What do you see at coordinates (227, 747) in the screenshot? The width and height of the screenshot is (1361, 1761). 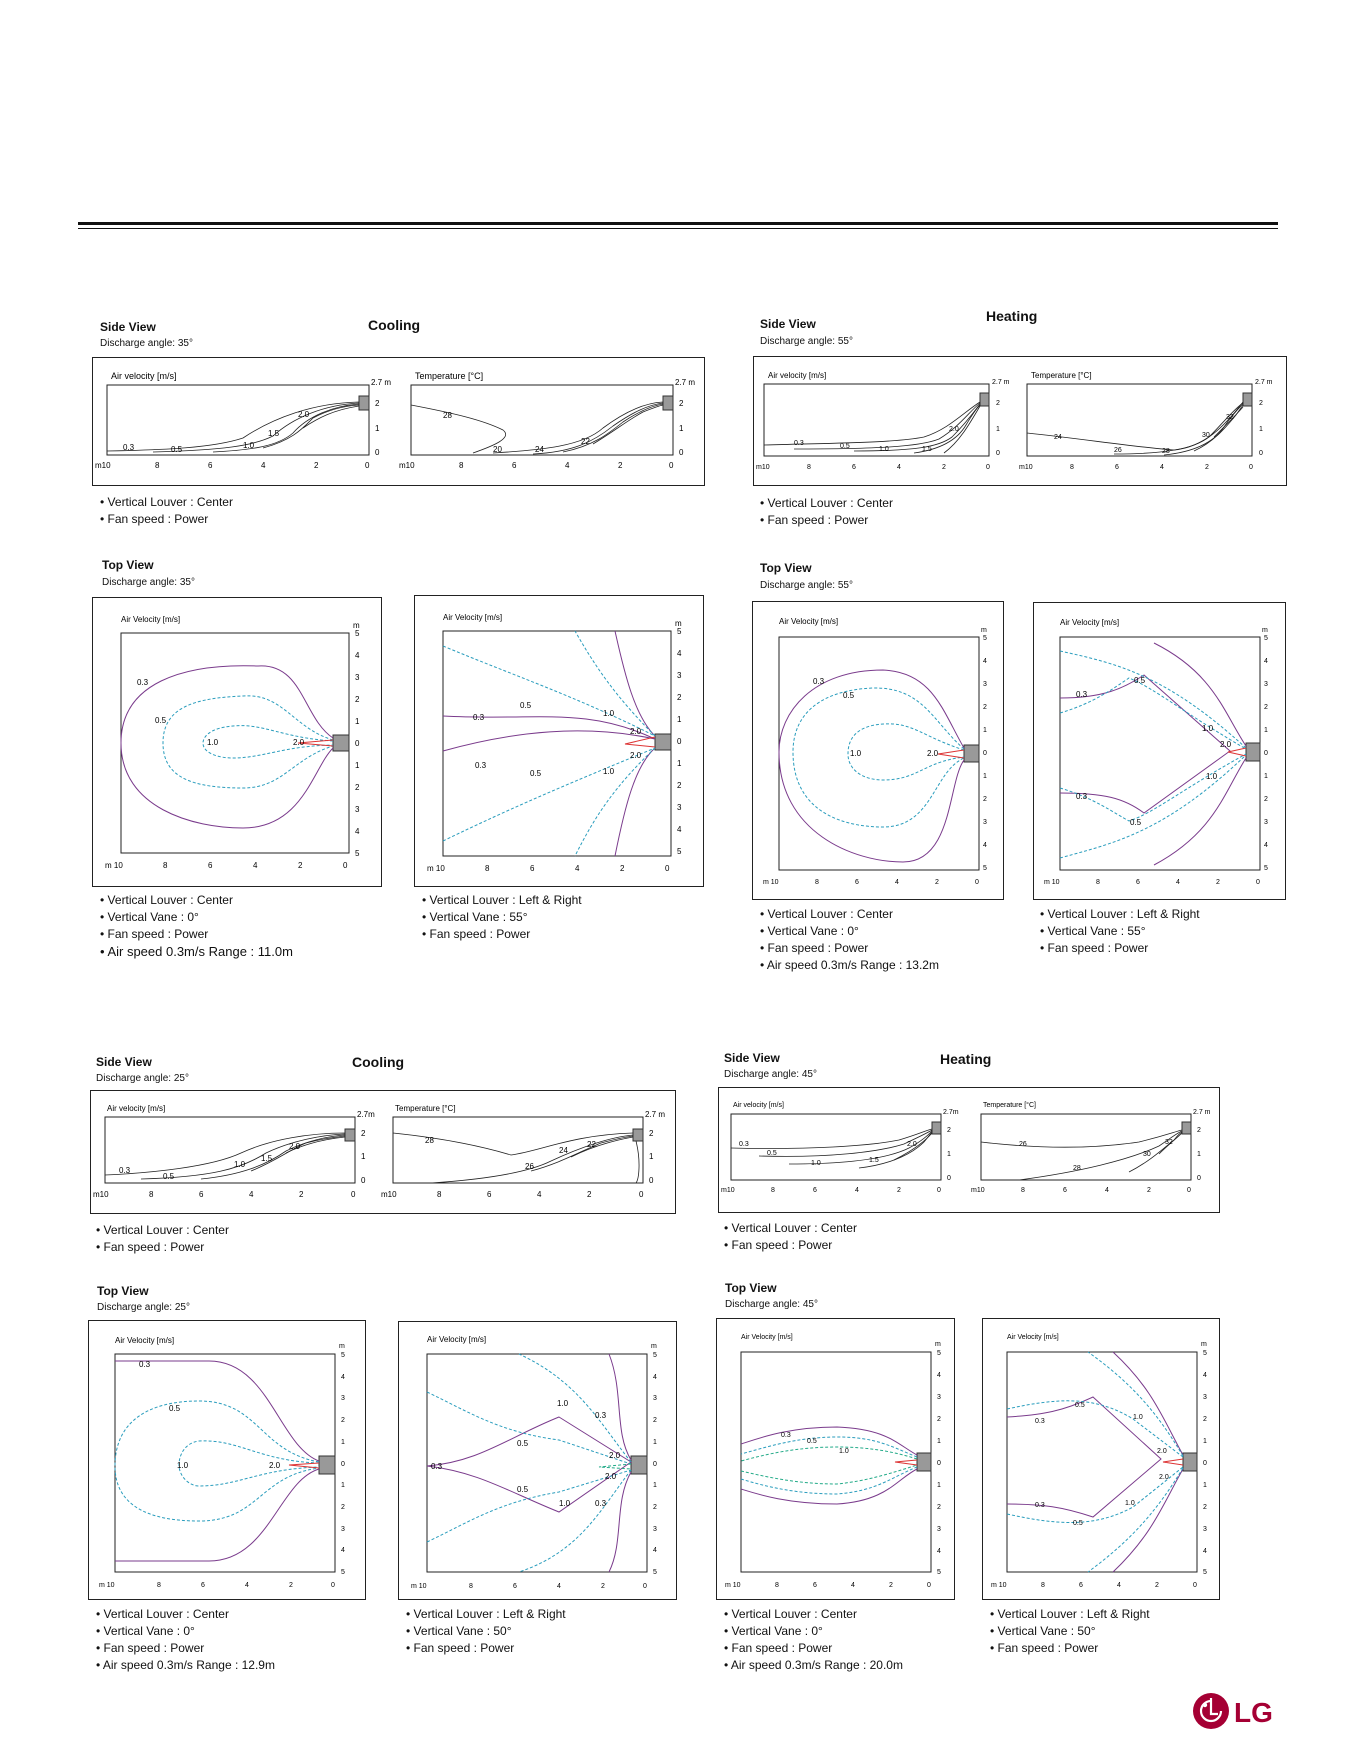 I see `contour-0.3` at bounding box center [227, 747].